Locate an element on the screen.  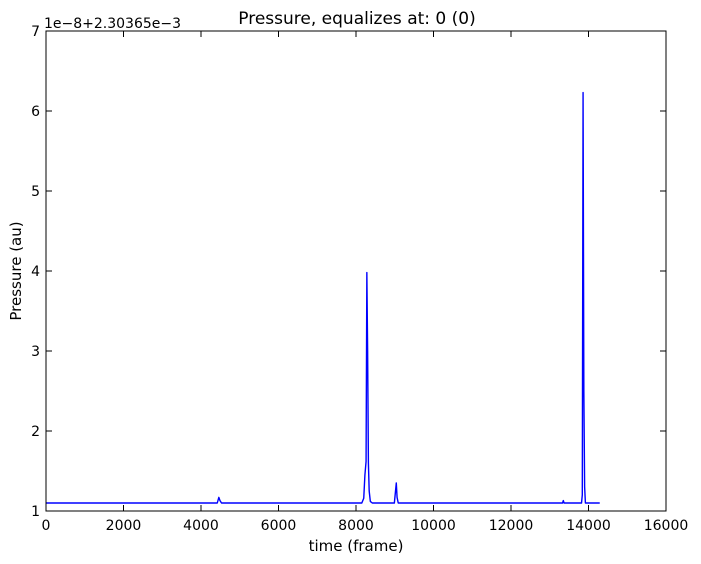
x-tick-label: 6000 is located at coordinates (279, 526).